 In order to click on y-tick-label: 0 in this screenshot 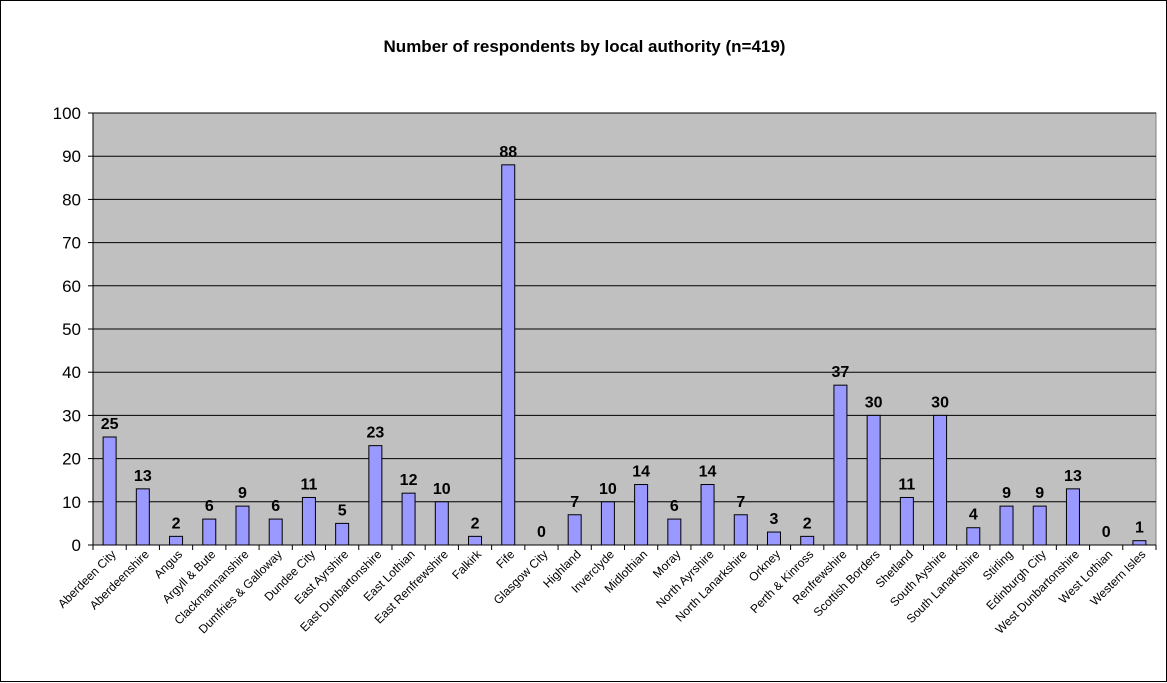, I will do `click(76, 545)`.